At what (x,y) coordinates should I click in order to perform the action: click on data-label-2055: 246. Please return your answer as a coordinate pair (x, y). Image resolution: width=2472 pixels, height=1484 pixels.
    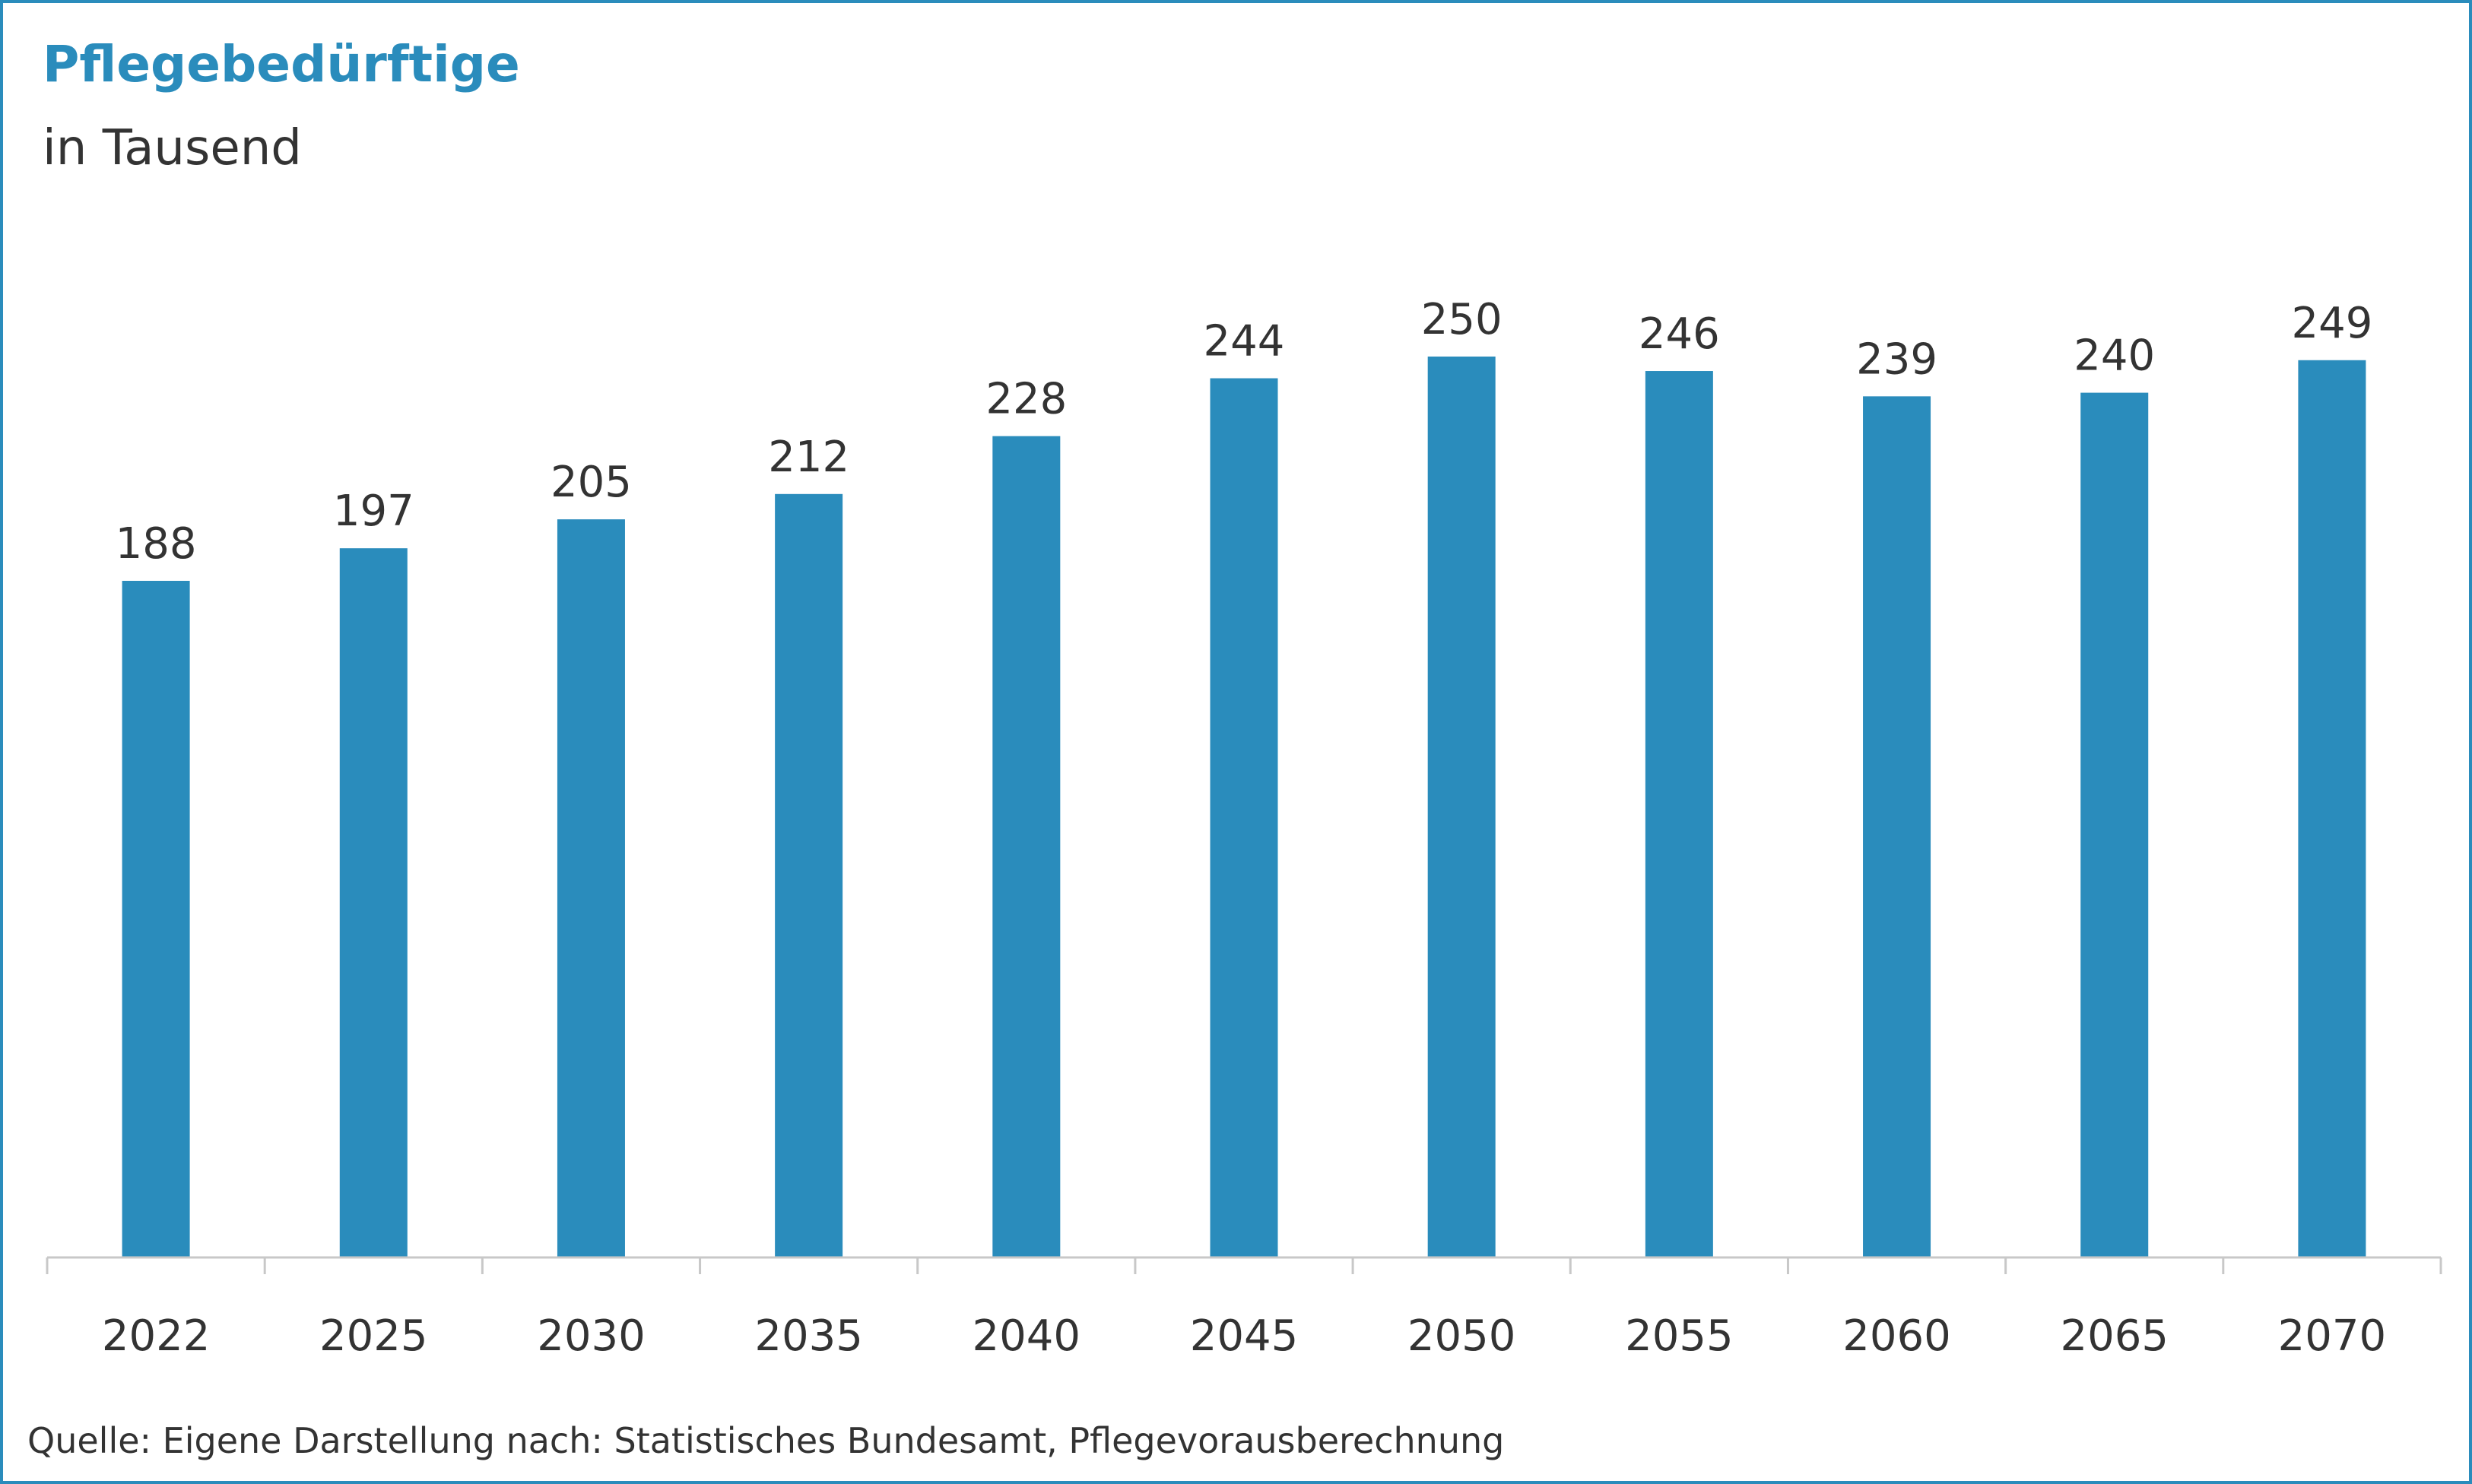
    Looking at the image, I should click on (1680, 334).